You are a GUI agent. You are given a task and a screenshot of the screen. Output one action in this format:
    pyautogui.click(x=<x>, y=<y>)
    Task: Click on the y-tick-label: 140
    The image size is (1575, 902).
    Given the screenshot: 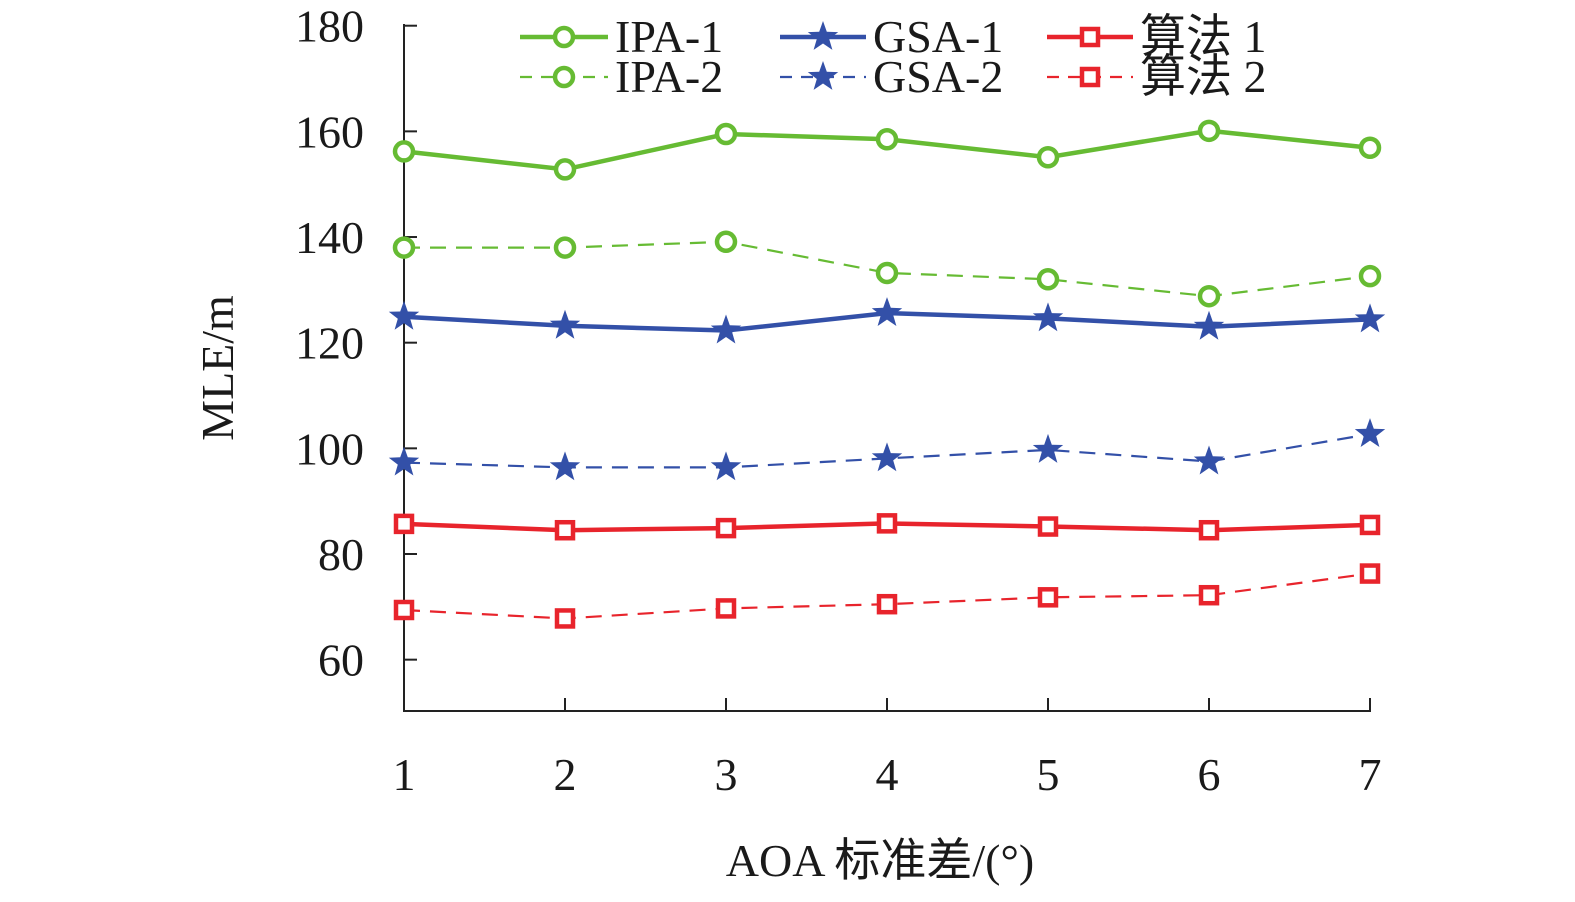 What is the action you would take?
    pyautogui.click(x=329, y=237)
    